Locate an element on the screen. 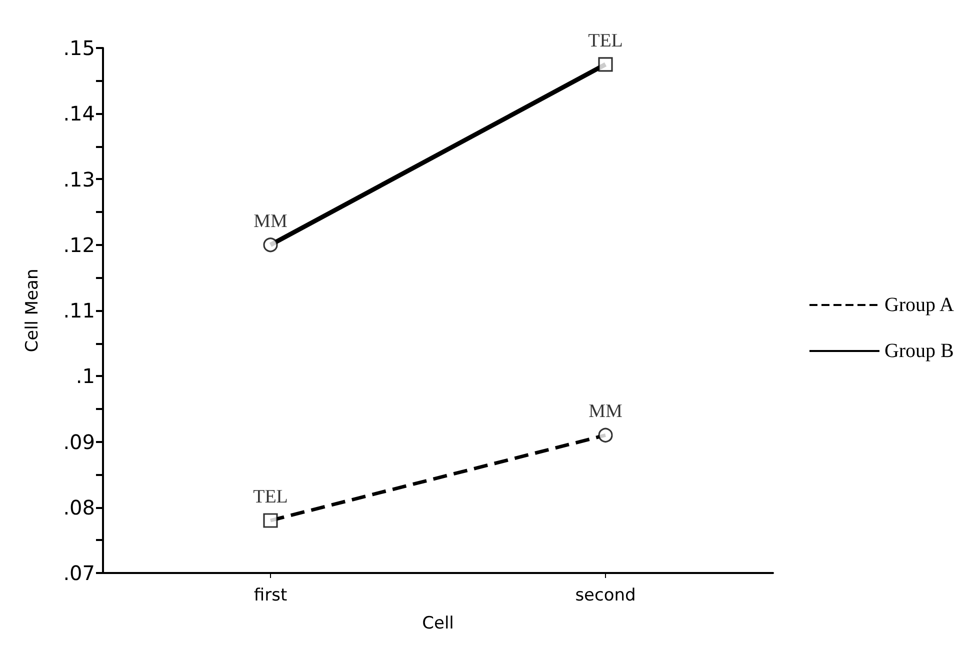 The image size is (978, 662). y-tick-label: .12 is located at coordinates (79, 244).